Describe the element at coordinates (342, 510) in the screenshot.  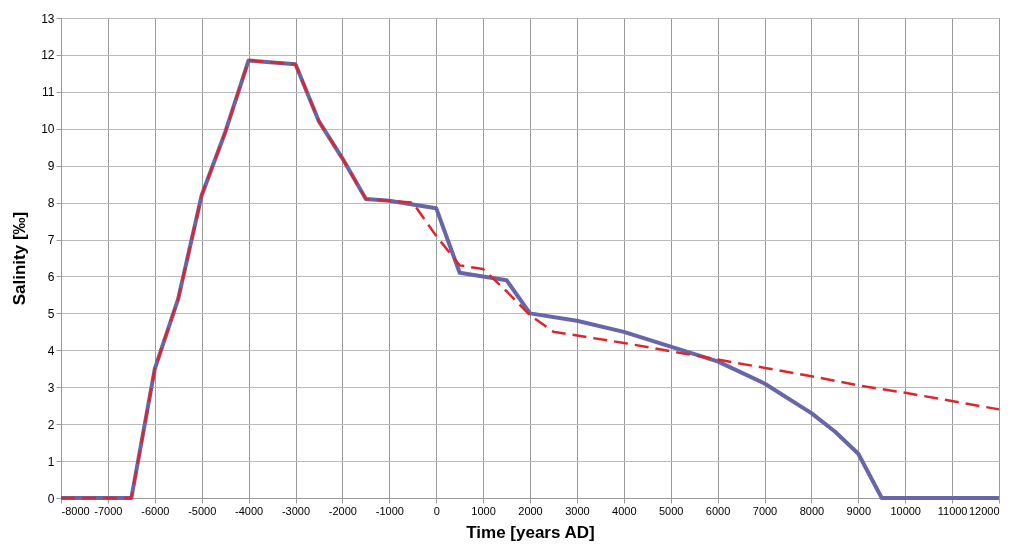
I see `x-tick-label: -2000` at that location.